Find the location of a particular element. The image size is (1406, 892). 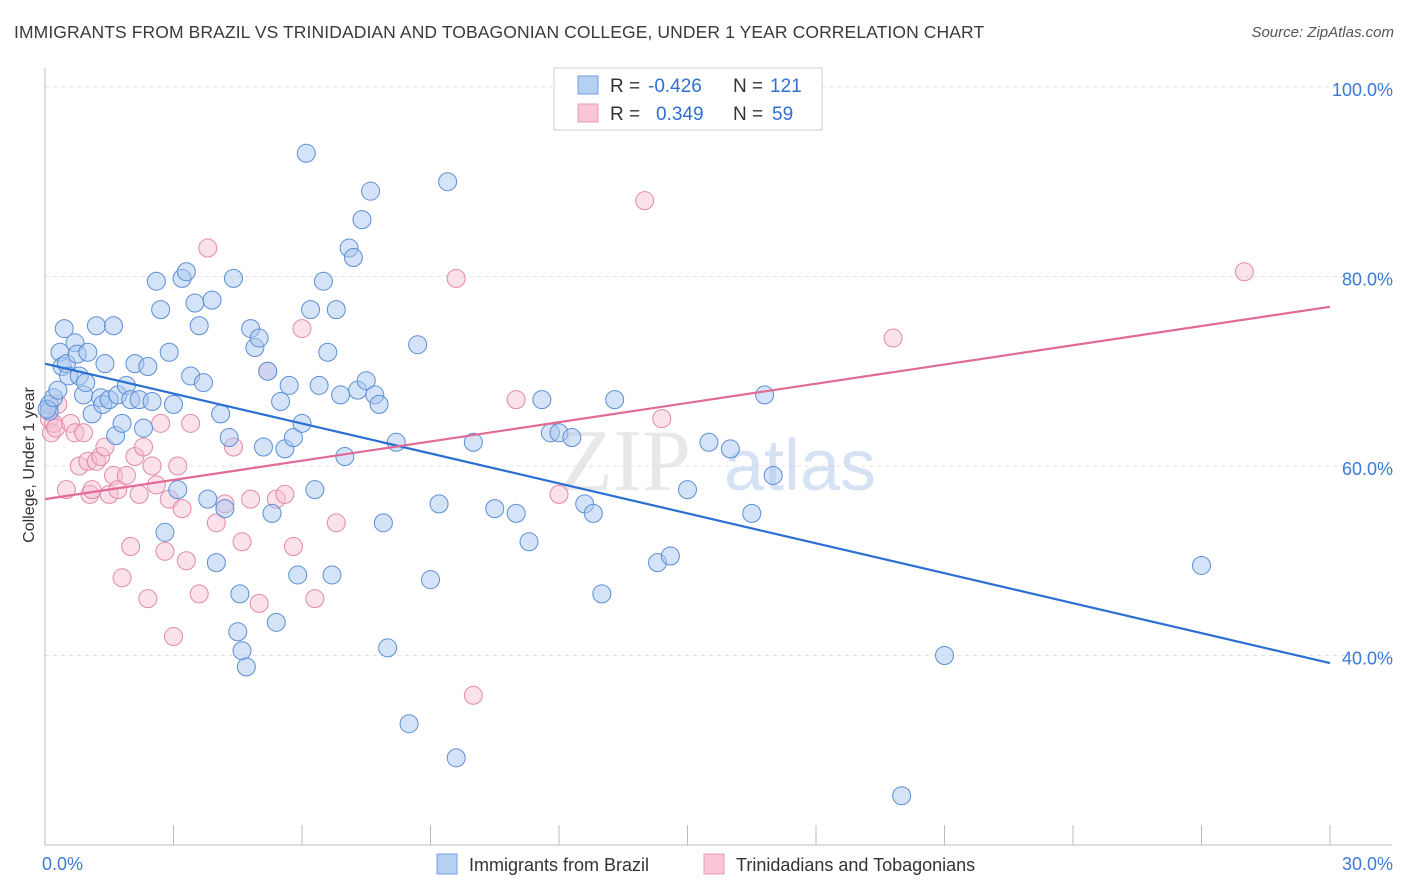

stats-n-value-trinidad: 59 is located at coordinates (782, 114).